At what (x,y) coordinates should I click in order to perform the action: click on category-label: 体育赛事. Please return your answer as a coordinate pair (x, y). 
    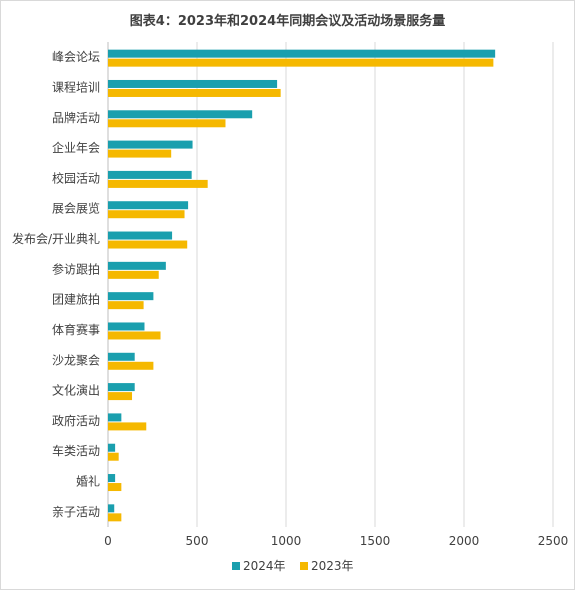
    Looking at the image, I should click on (76, 329).